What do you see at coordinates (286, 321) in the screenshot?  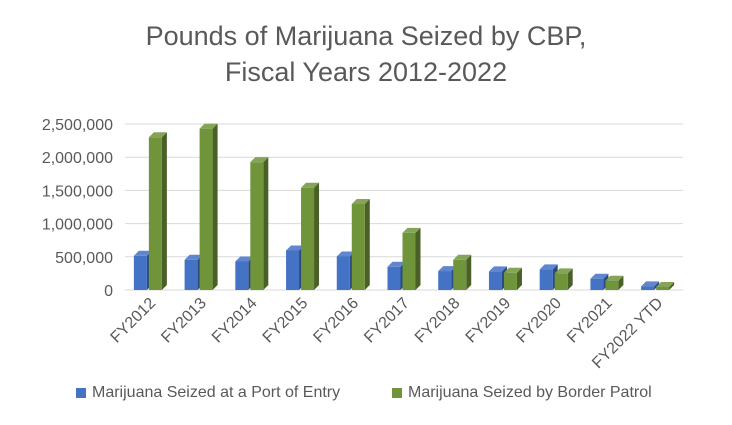 I see `x-tick-label: FY2015` at bounding box center [286, 321].